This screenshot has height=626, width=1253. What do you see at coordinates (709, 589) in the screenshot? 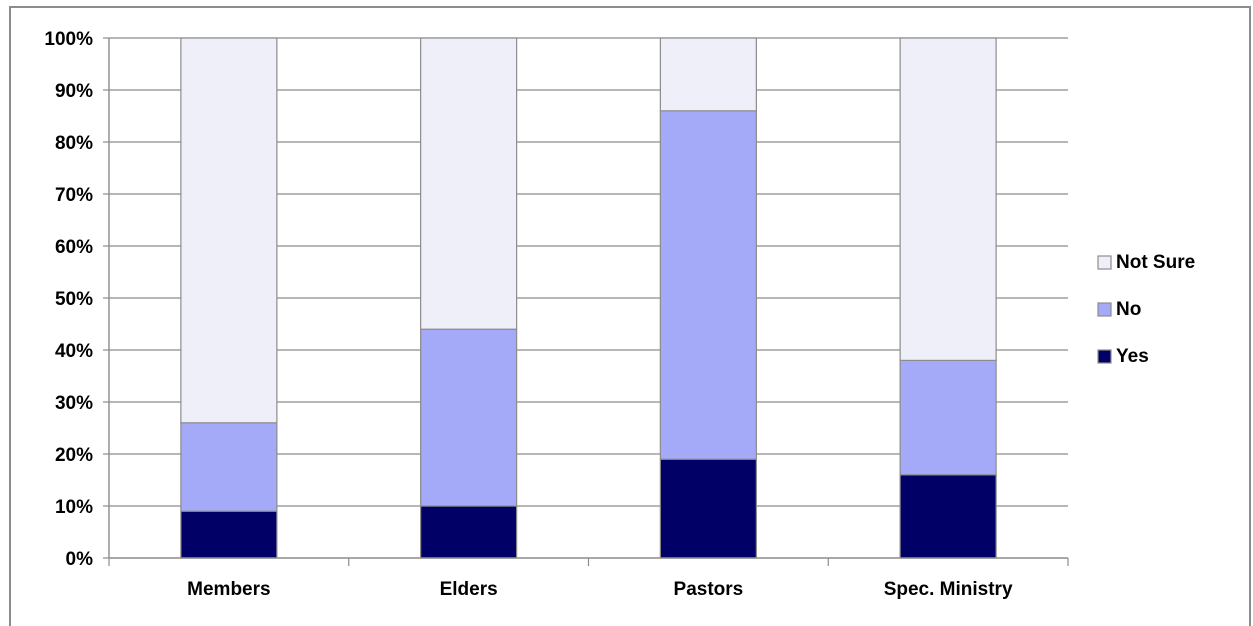
I see `x-tick-label: Pastors` at bounding box center [709, 589].